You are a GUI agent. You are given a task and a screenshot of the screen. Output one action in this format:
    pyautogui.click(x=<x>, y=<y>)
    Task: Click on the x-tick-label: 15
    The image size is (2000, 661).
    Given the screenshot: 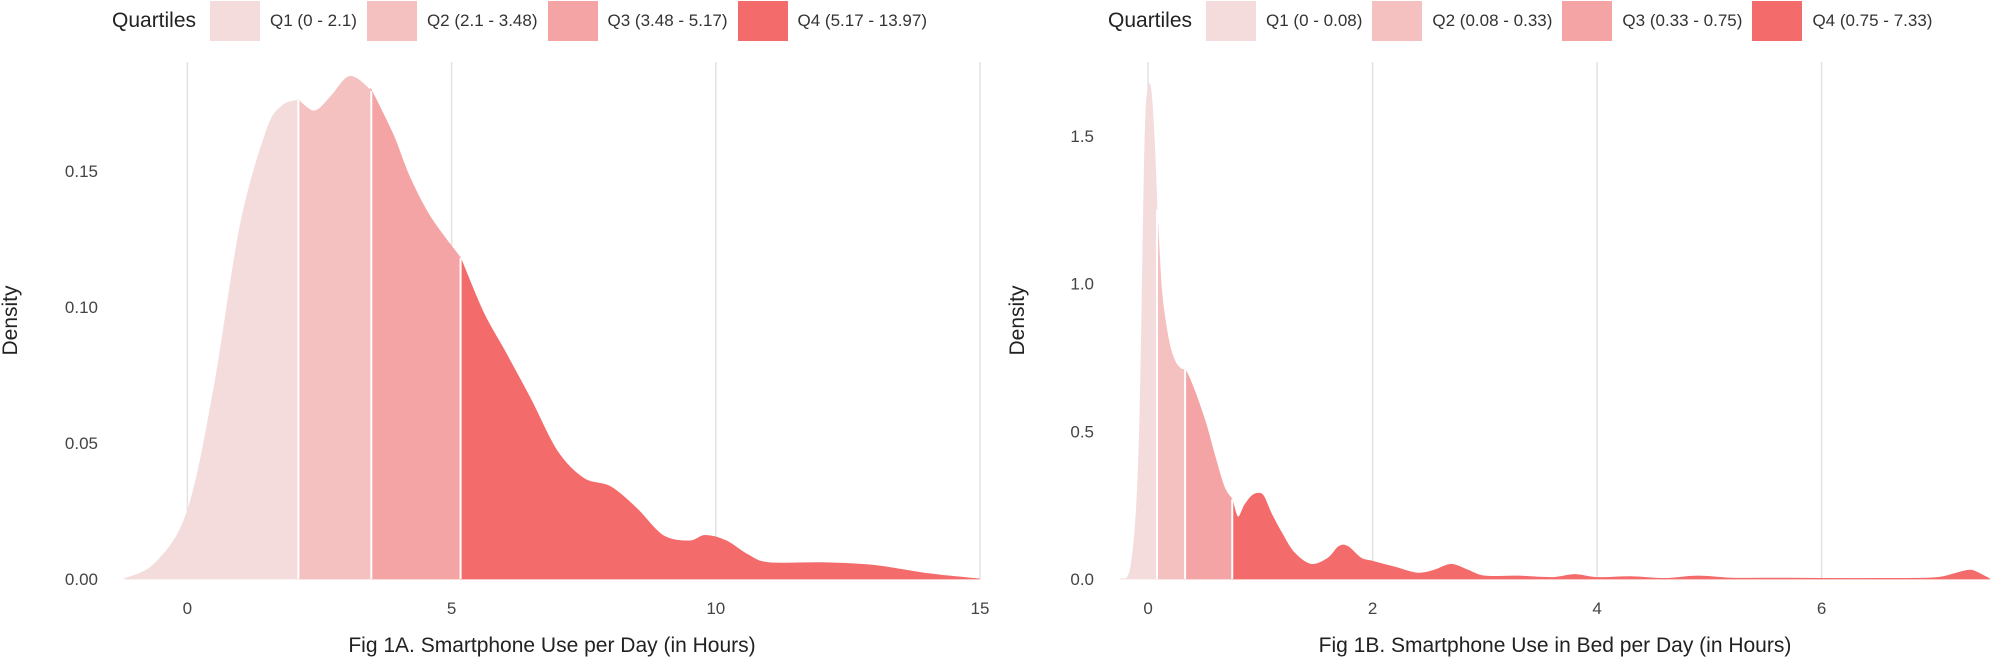 What is the action you would take?
    pyautogui.click(x=980, y=608)
    